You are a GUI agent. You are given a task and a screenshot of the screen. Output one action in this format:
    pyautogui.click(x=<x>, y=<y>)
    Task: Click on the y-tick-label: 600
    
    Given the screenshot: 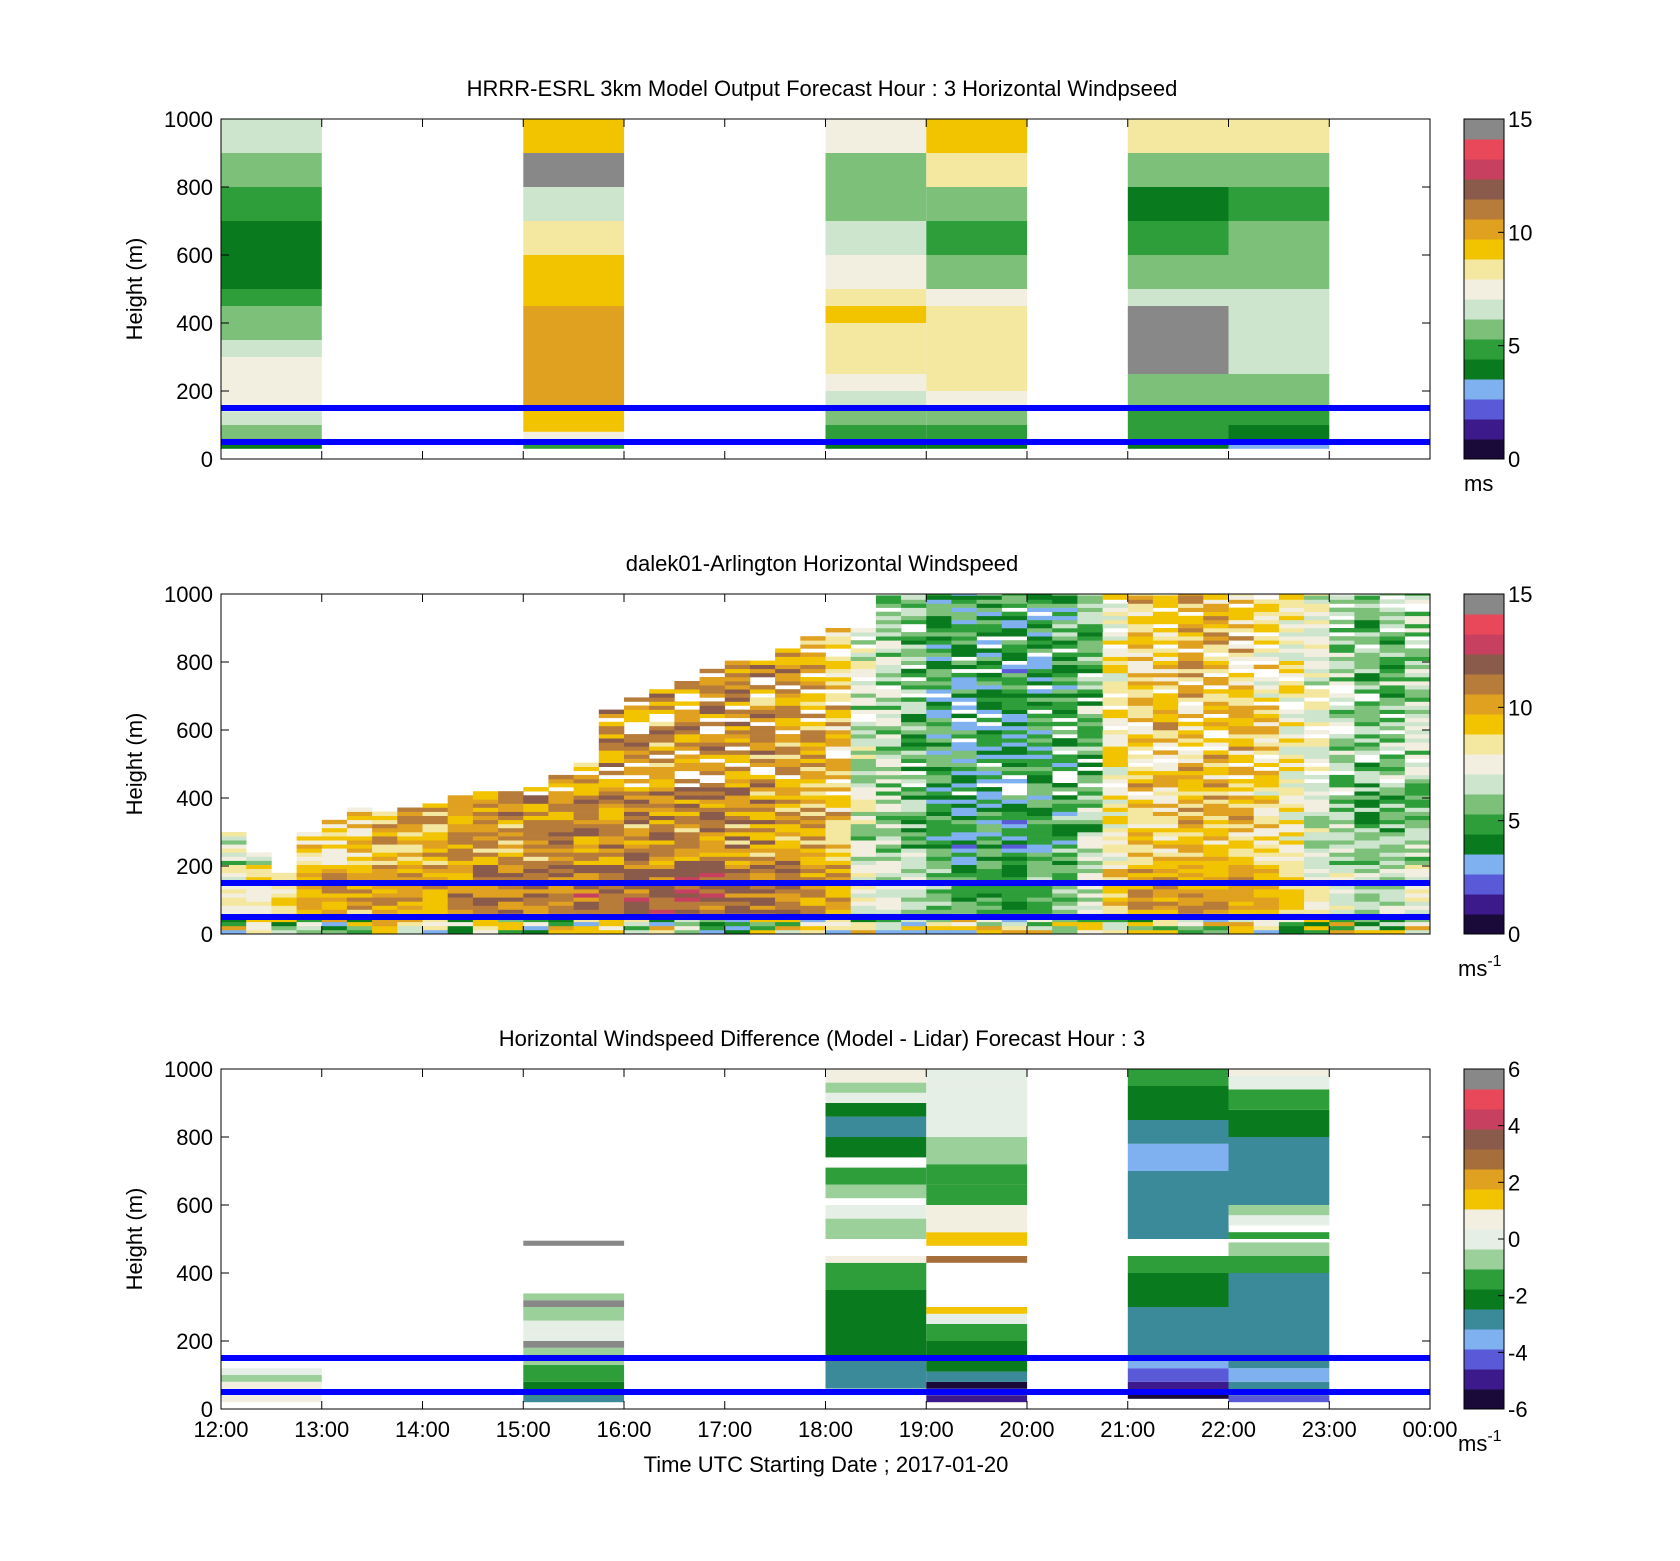 What is the action you would take?
    pyautogui.click(x=194, y=255)
    